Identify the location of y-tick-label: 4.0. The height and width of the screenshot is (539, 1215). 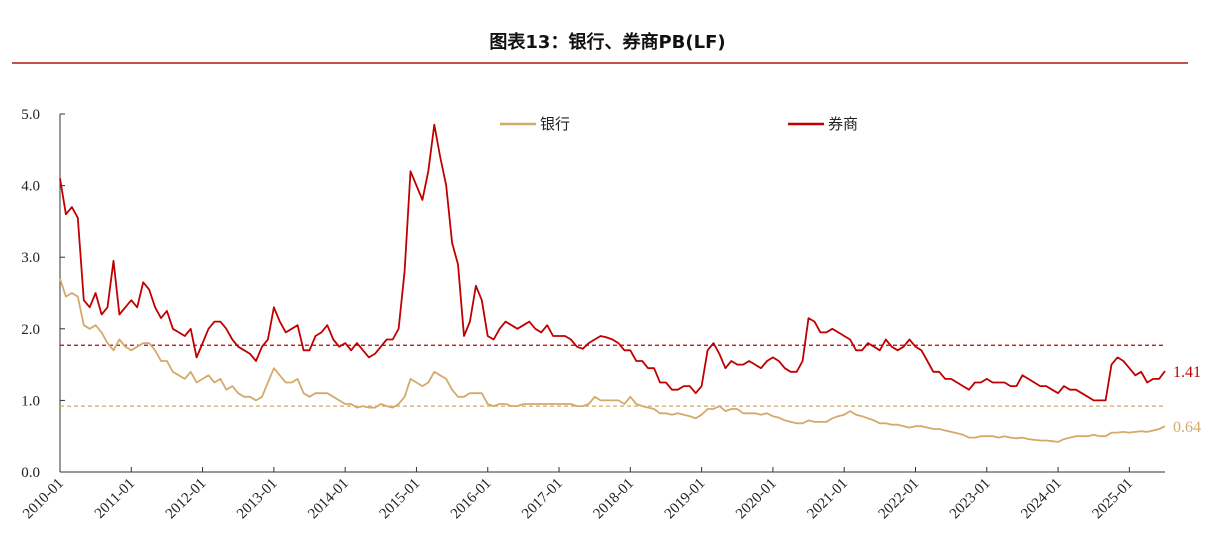
(30, 187).